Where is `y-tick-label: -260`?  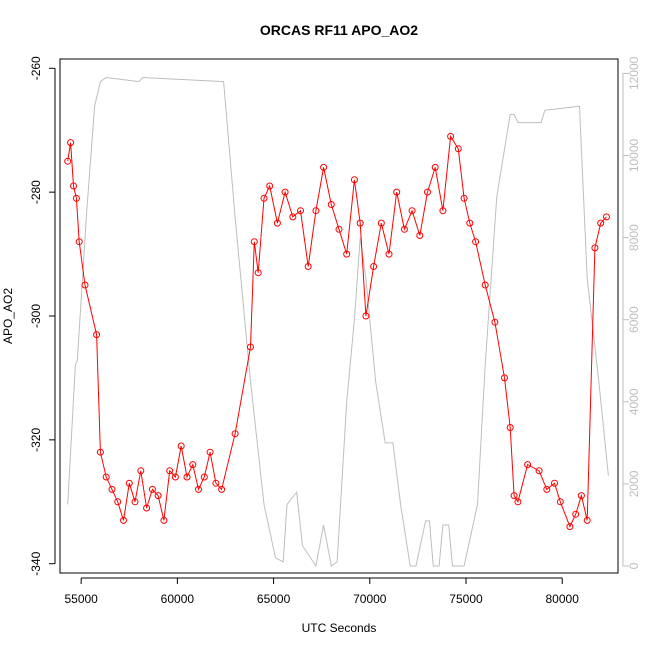 y-tick-label: -260 is located at coordinates (36, 68).